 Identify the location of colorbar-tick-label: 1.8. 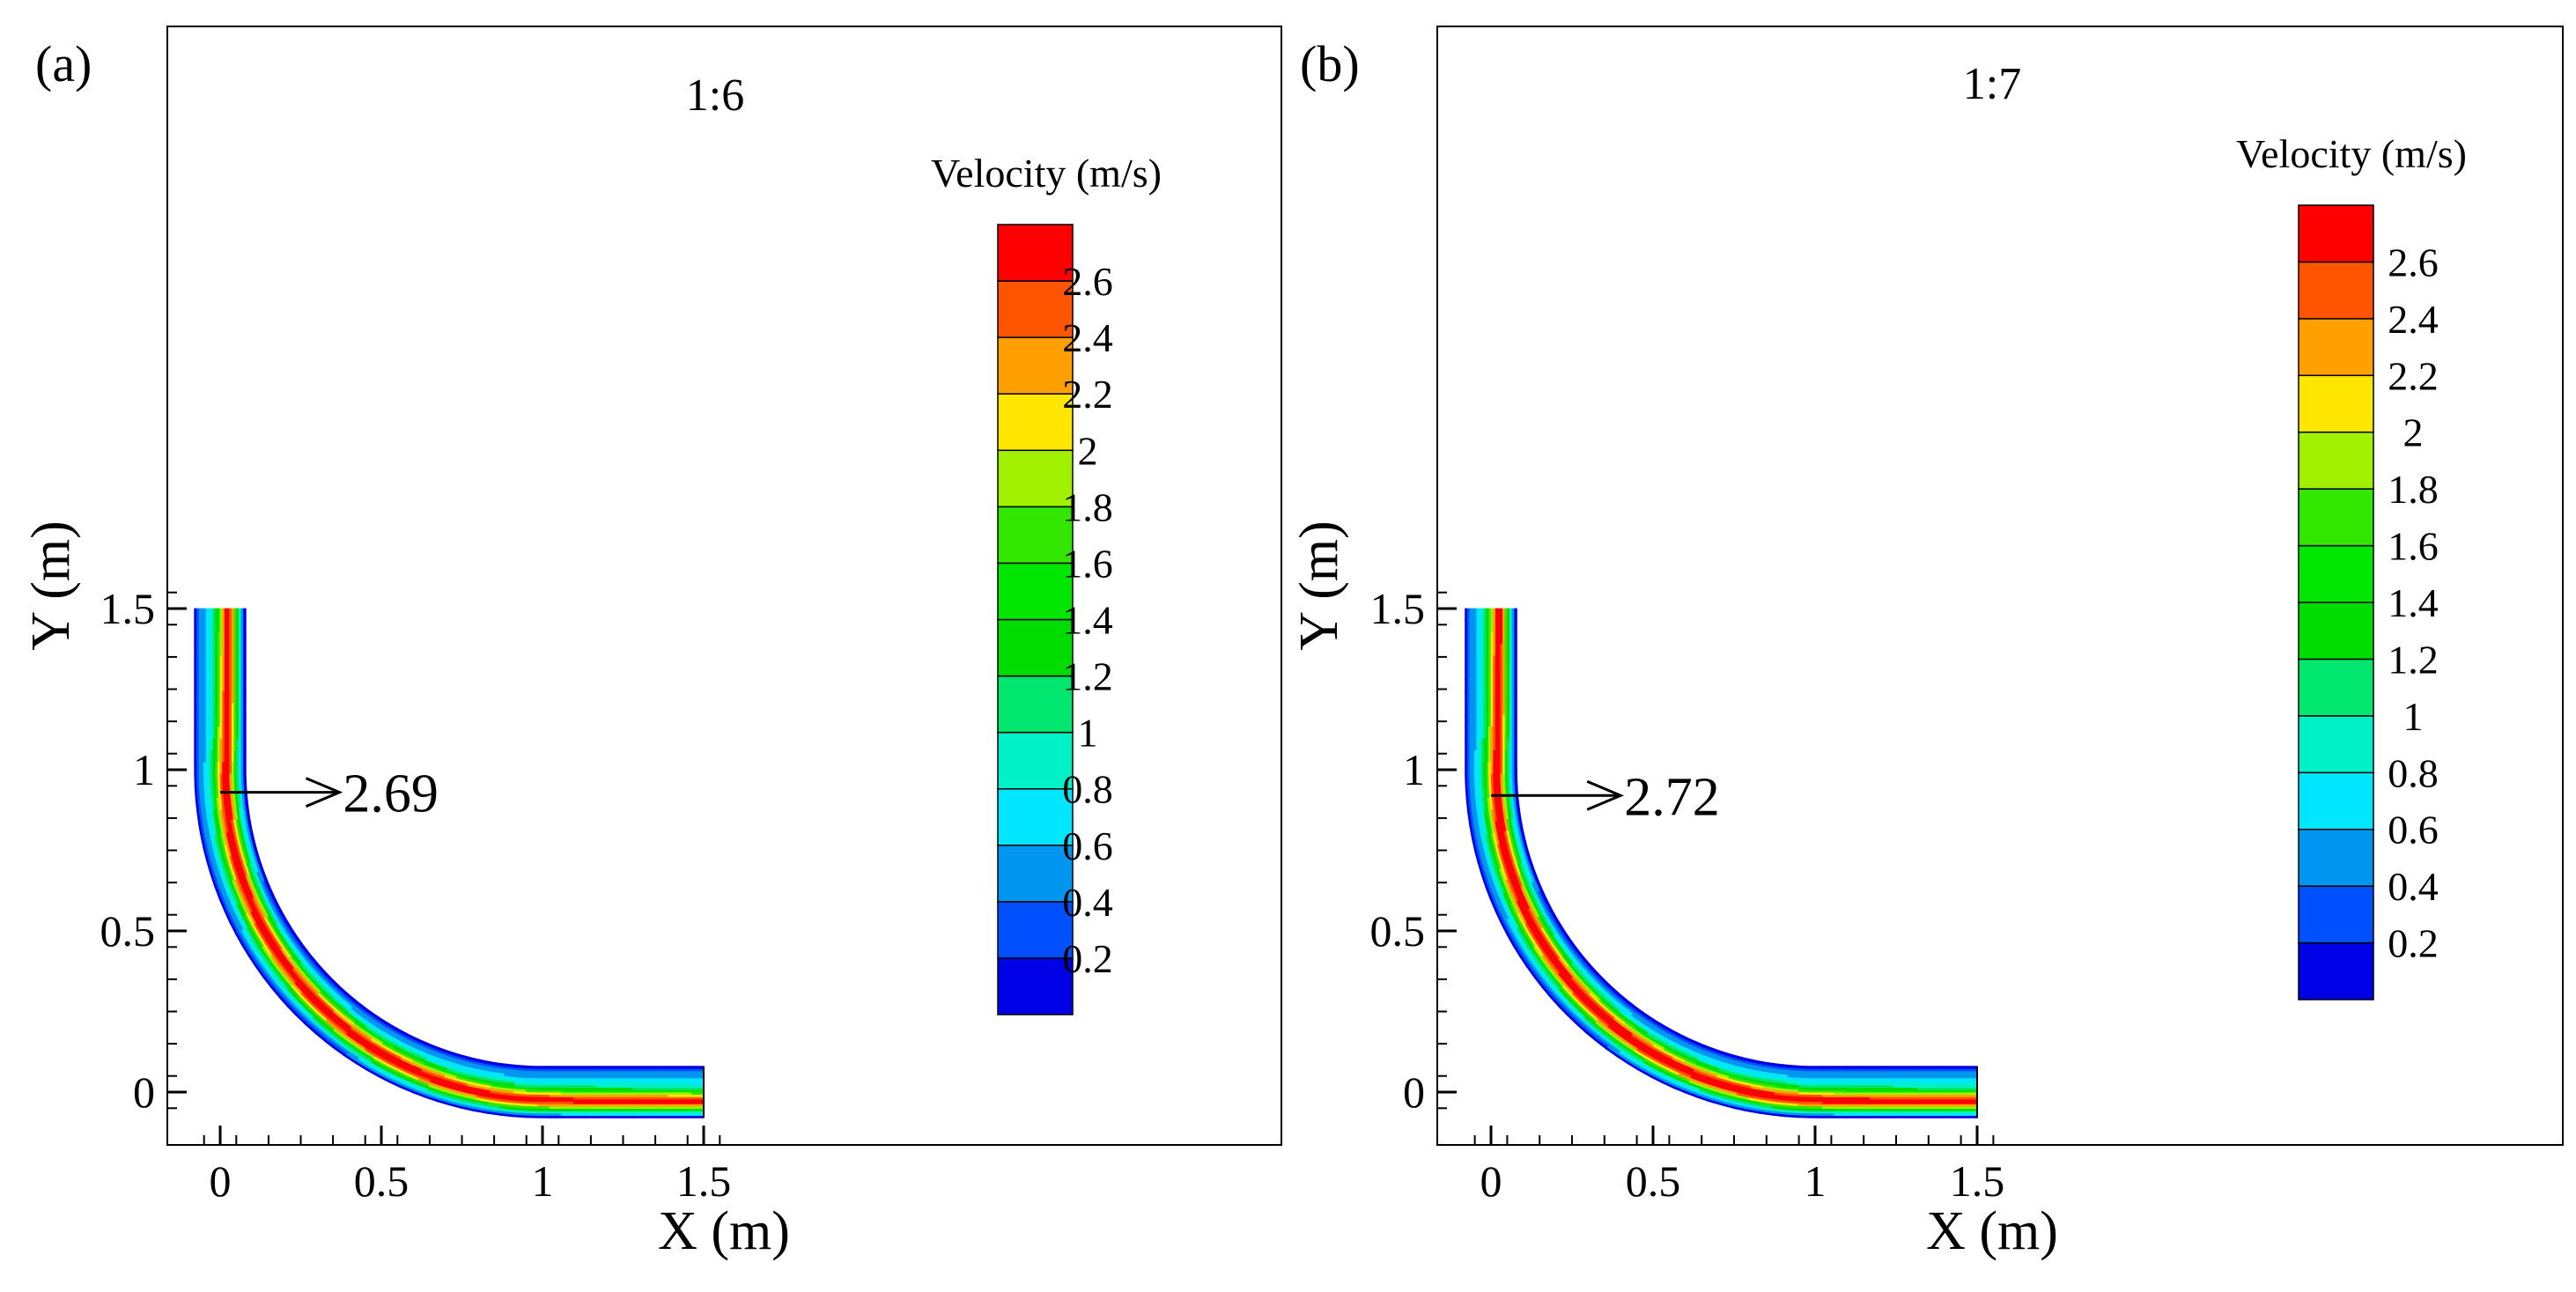
(2413, 490).